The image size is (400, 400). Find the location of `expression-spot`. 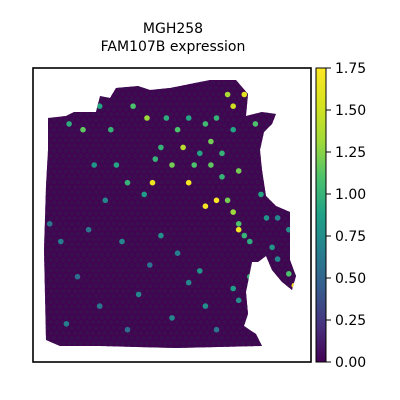

expression-spot is located at coordinates (88, 229).